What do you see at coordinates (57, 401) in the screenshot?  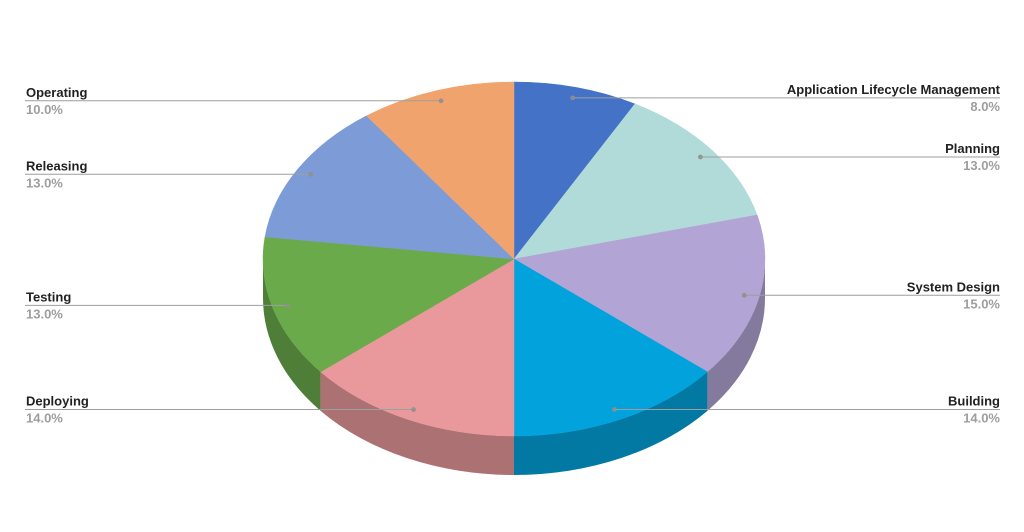 I see `slice-label-deploying: Deploying` at bounding box center [57, 401].